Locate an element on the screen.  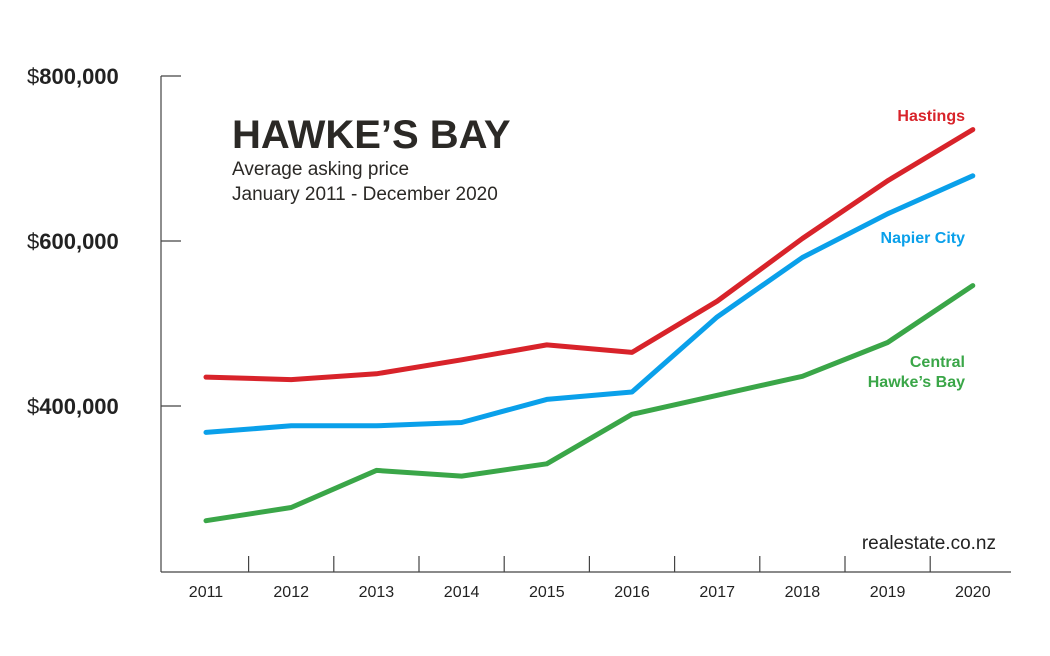
y-tick-label: $800,000 is located at coordinates (73, 76).